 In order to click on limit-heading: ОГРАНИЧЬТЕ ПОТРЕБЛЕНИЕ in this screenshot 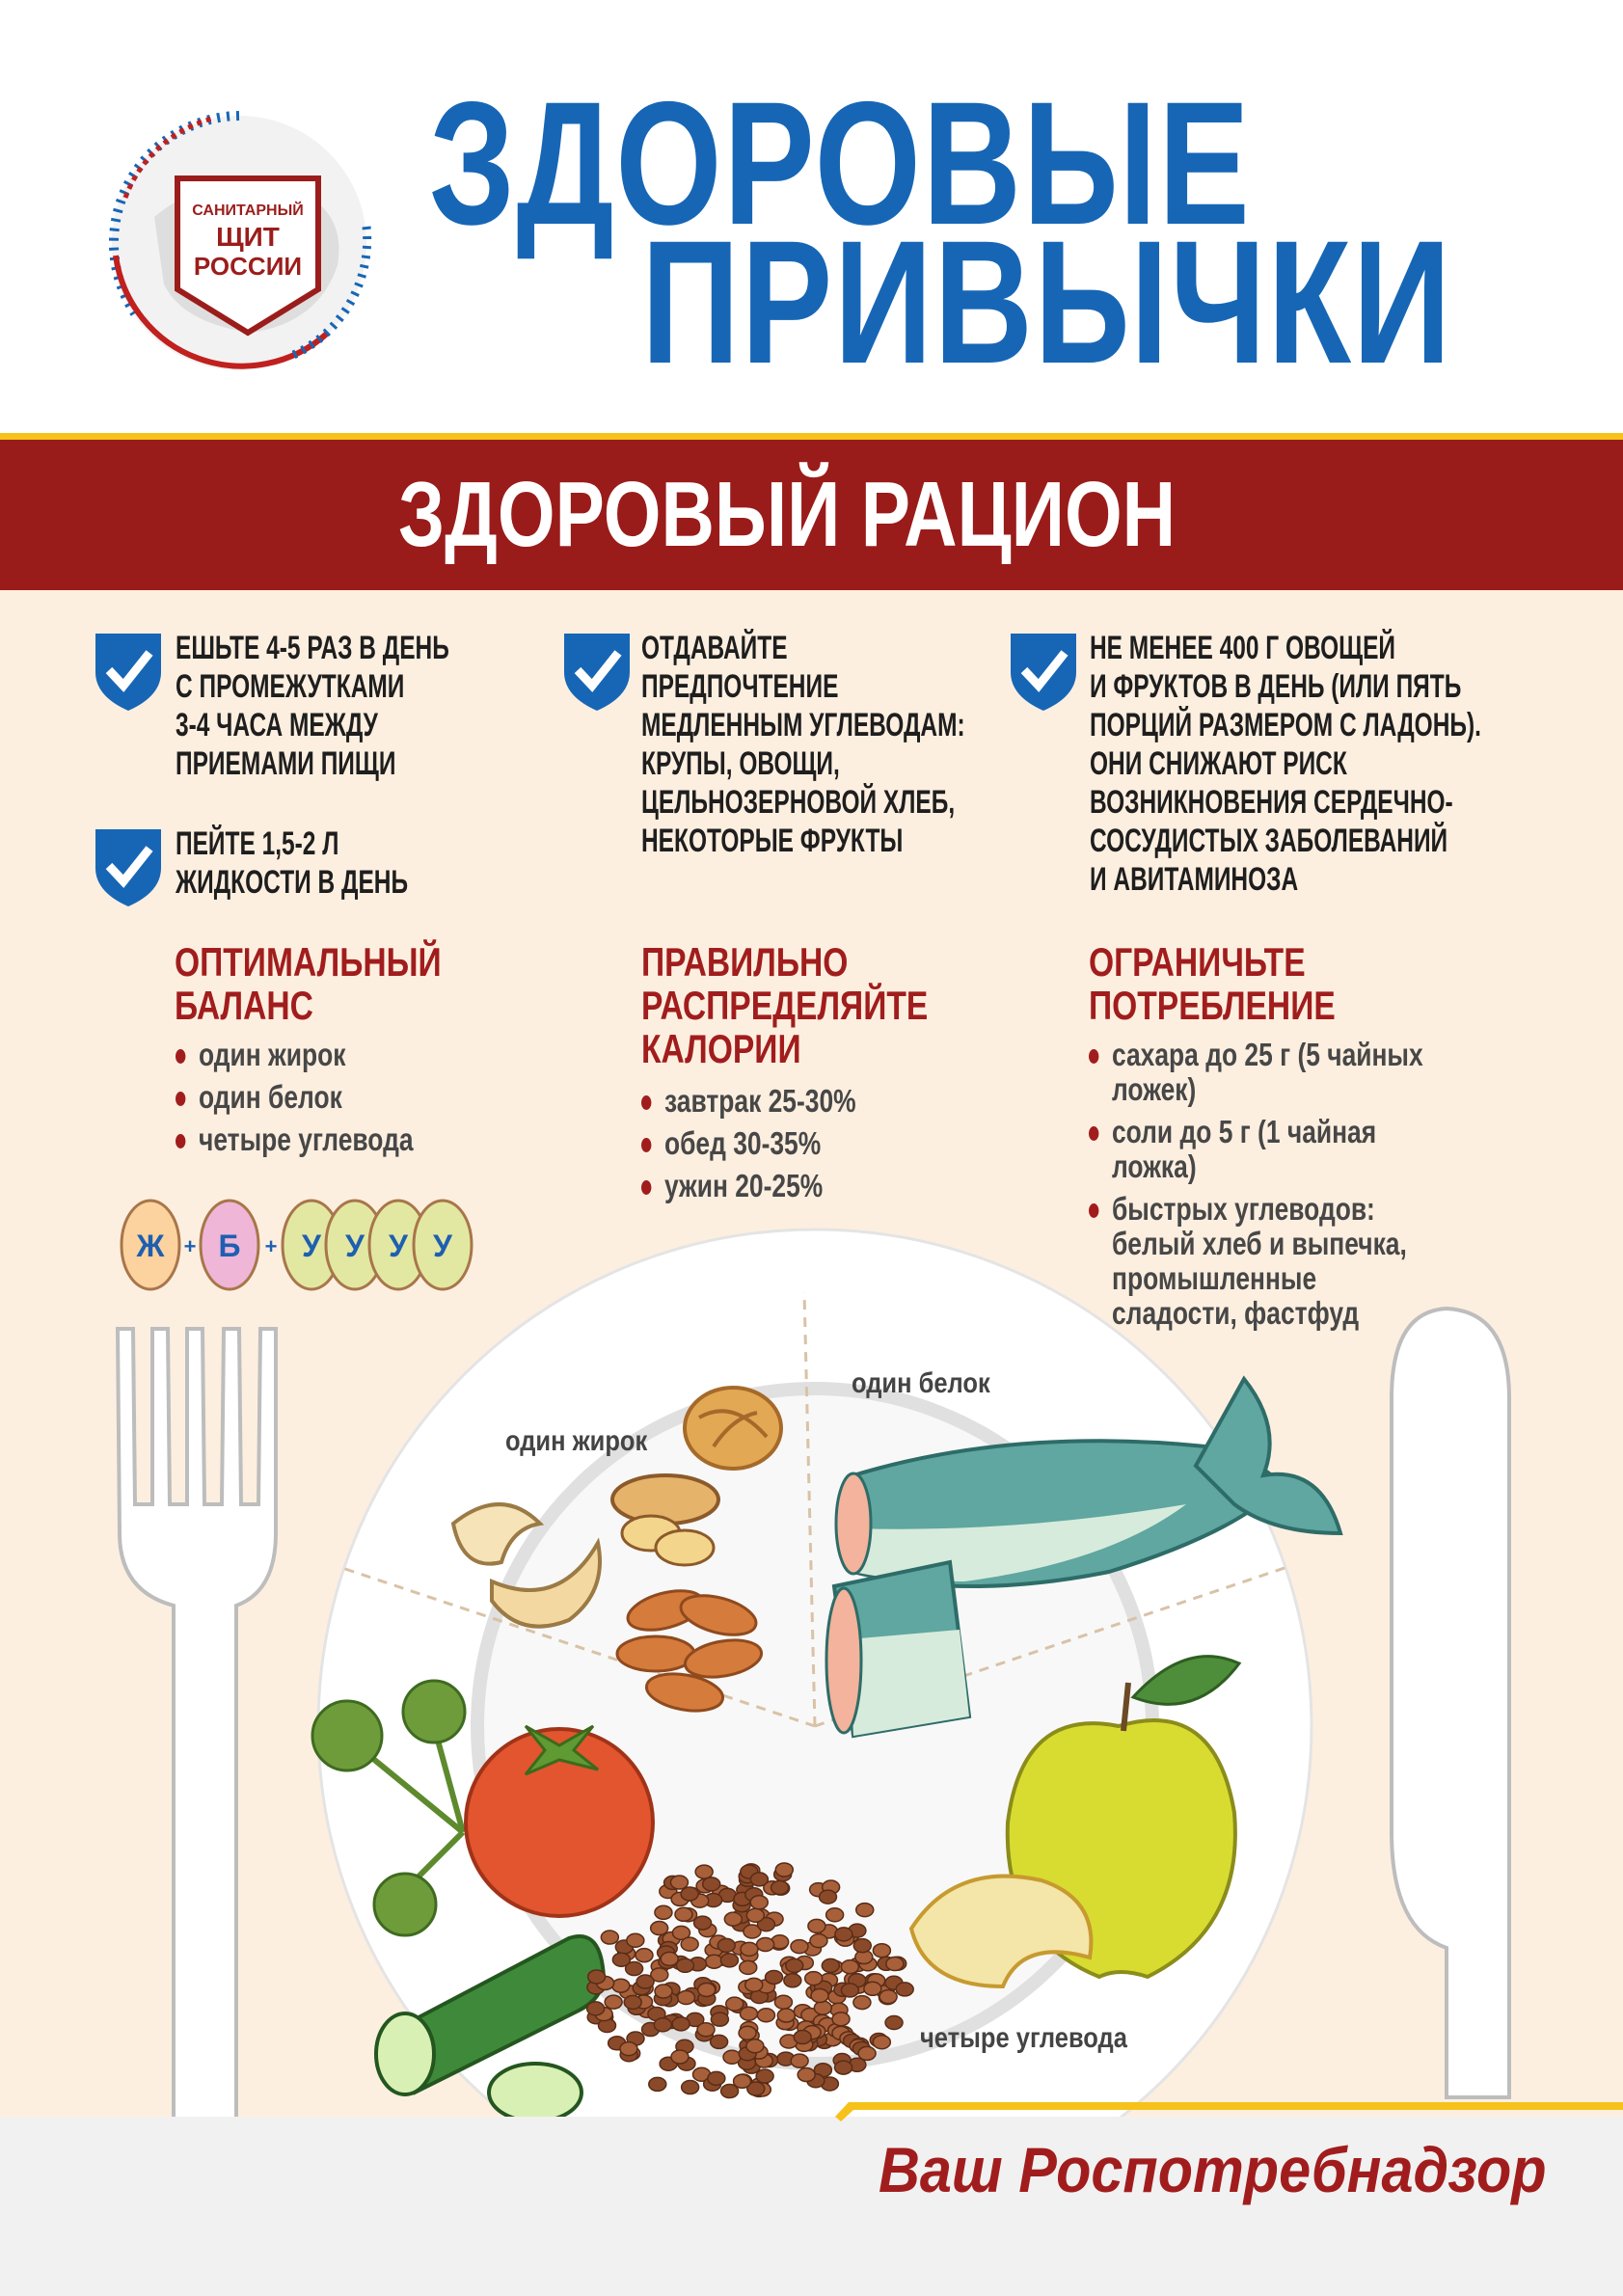, I will do `click(1212, 983)`.